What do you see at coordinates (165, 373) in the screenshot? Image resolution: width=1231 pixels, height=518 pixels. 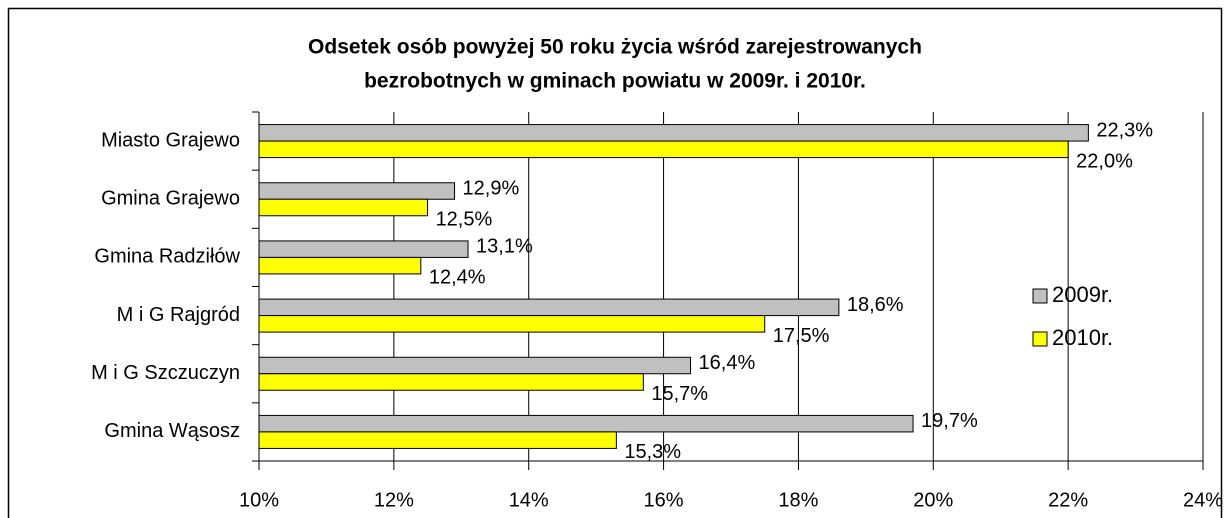 I see `y-tick-label: M i G Szczuczyn` at bounding box center [165, 373].